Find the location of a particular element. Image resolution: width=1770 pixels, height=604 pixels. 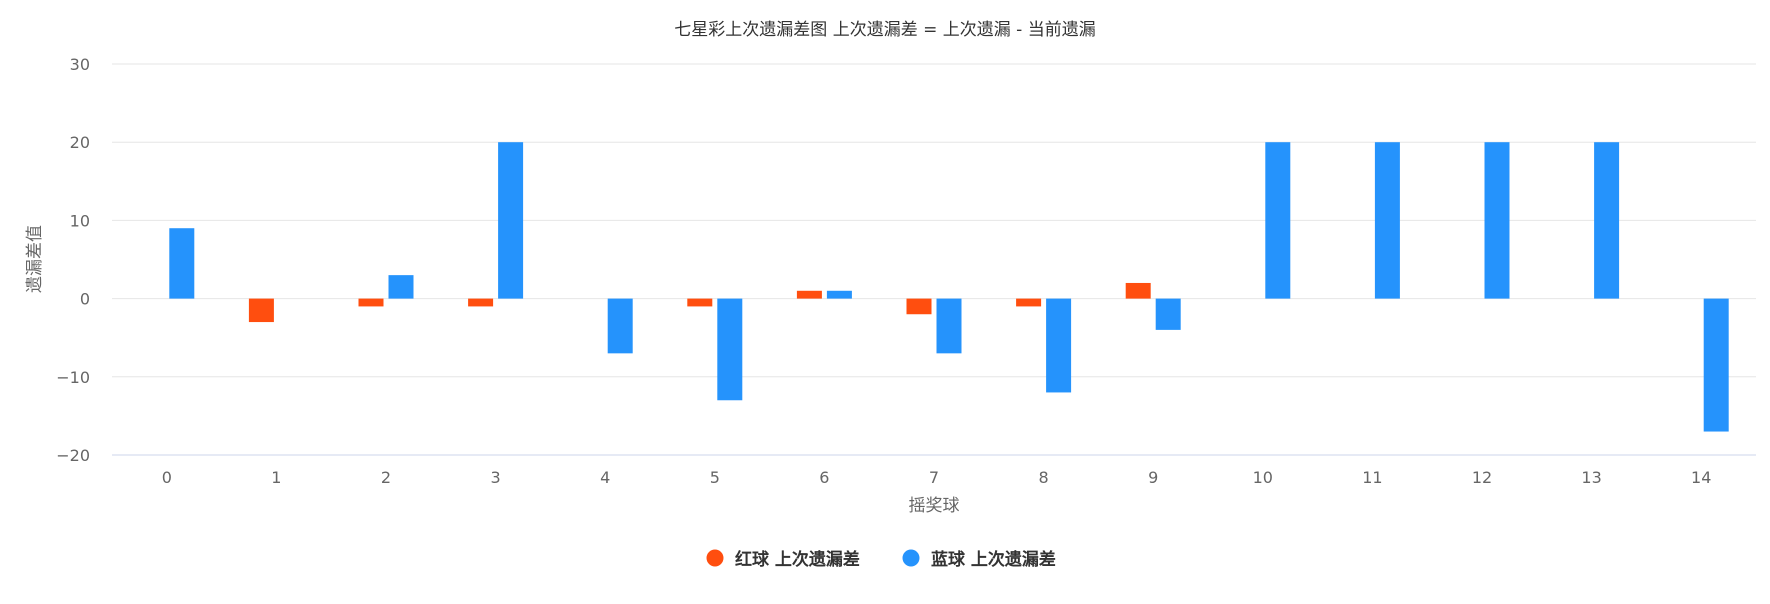

x-tick-label: 13 is located at coordinates (1591, 477).